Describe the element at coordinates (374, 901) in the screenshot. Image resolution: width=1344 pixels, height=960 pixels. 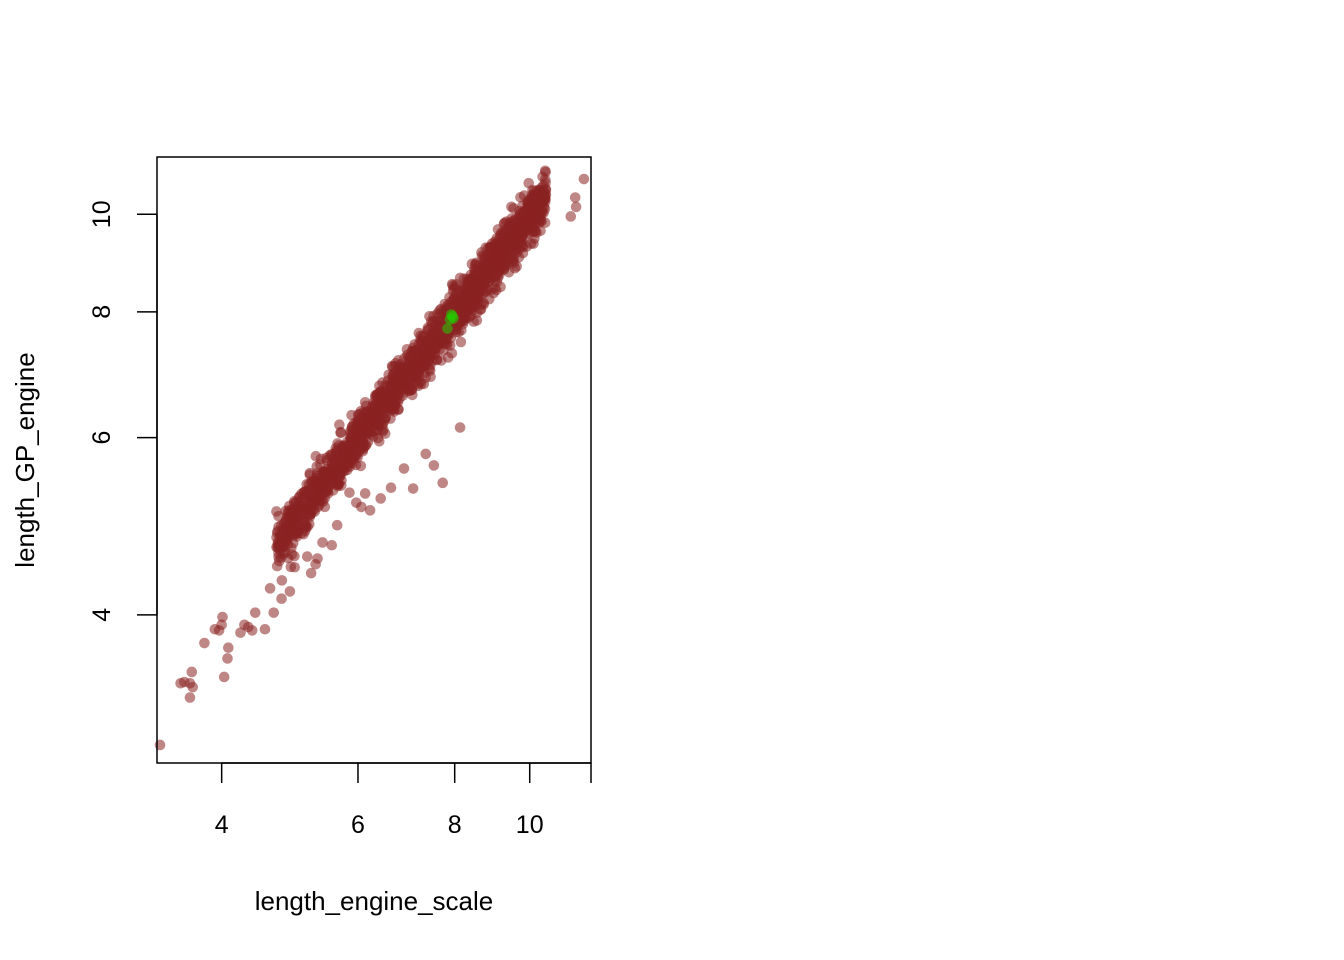
I see `x-axis-title: length_engine_scale` at that location.